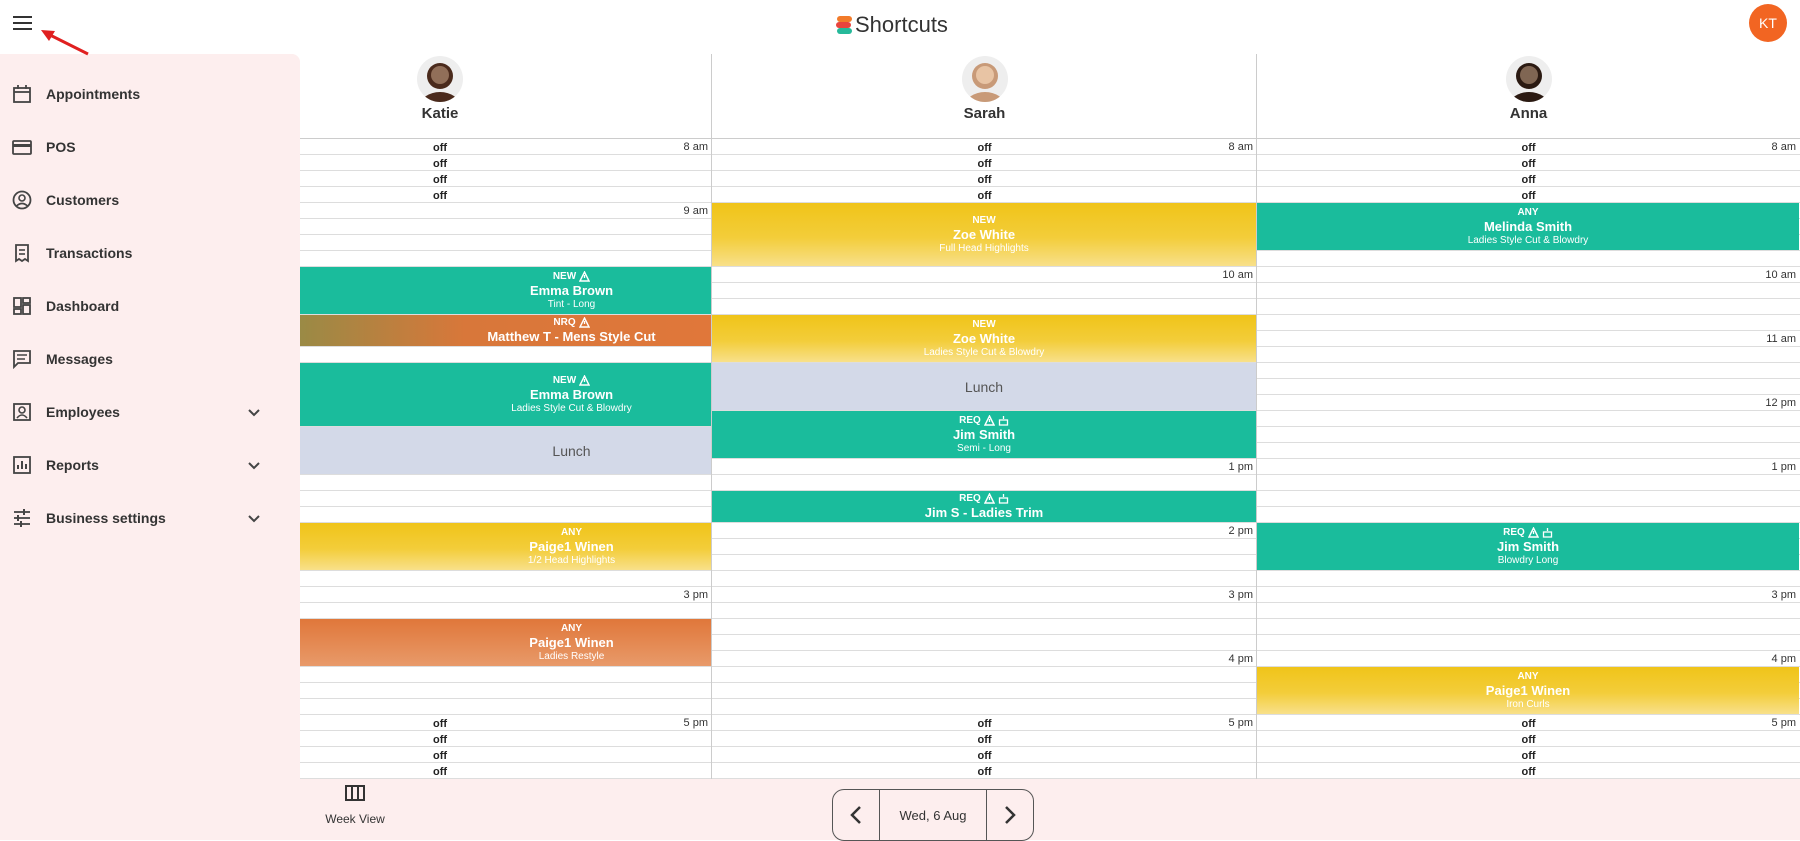 Image resolution: width=1800 pixels, height=841 pixels. Describe the element at coordinates (89, 253) in the screenshot. I see `nav-label: Transactions` at that location.